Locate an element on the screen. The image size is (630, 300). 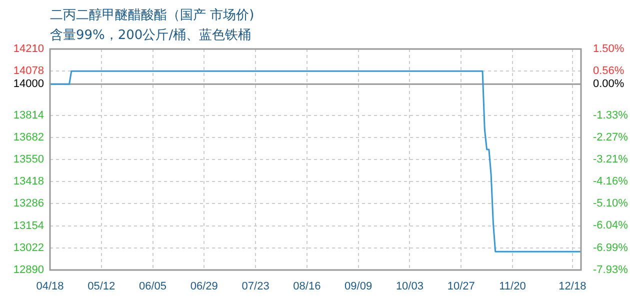
y-tick-label: 12890 is located at coordinates (28, 270).